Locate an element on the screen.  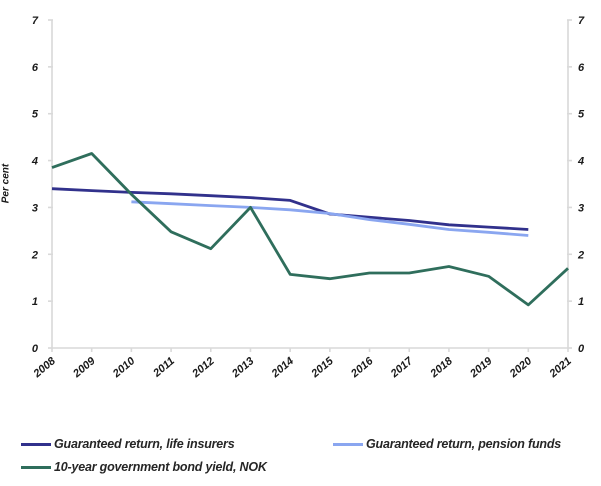
y-tick-label-right: 4 is located at coordinates (580, 162).